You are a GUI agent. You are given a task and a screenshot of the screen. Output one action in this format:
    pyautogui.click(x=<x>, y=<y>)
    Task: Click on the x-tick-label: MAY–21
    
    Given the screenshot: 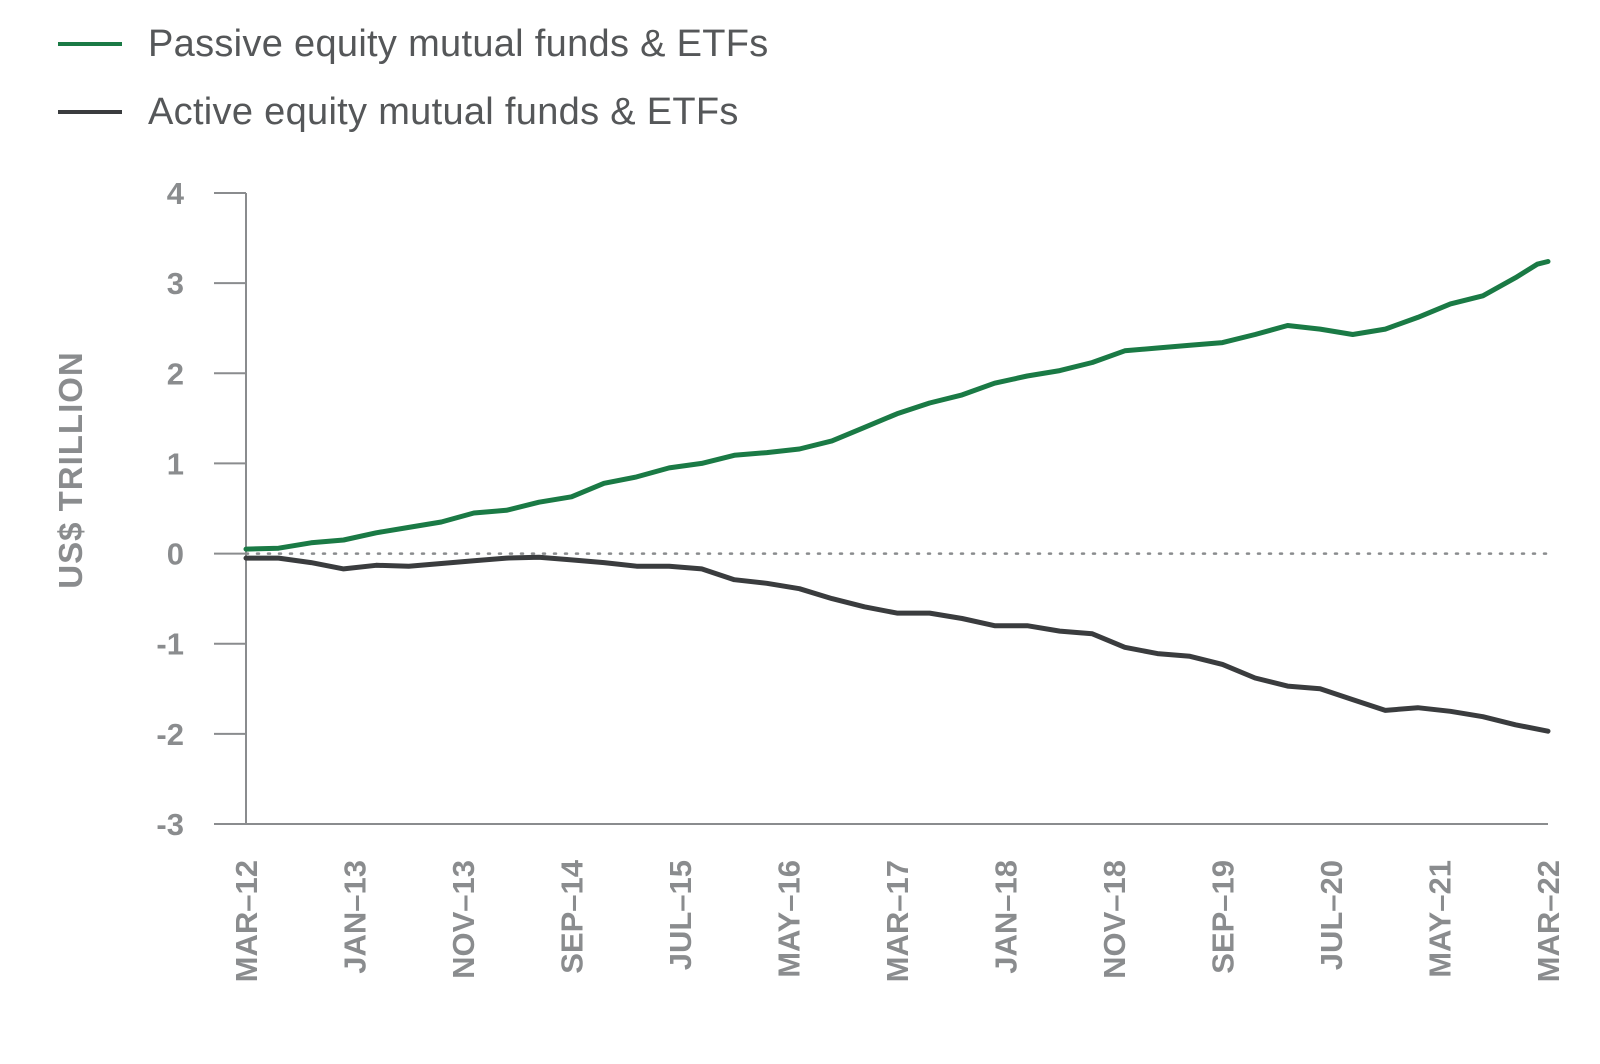 What is the action you would take?
    pyautogui.click(x=1440, y=919)
    